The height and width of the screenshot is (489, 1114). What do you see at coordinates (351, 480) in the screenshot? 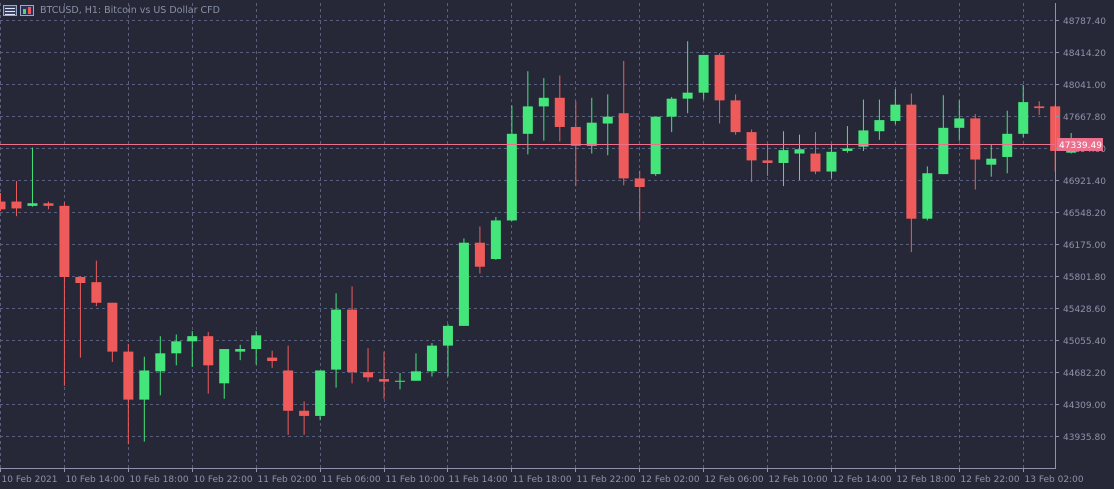
I see `time-tick-label: 11 Feb 06:00` at bounding box center [351, 480].